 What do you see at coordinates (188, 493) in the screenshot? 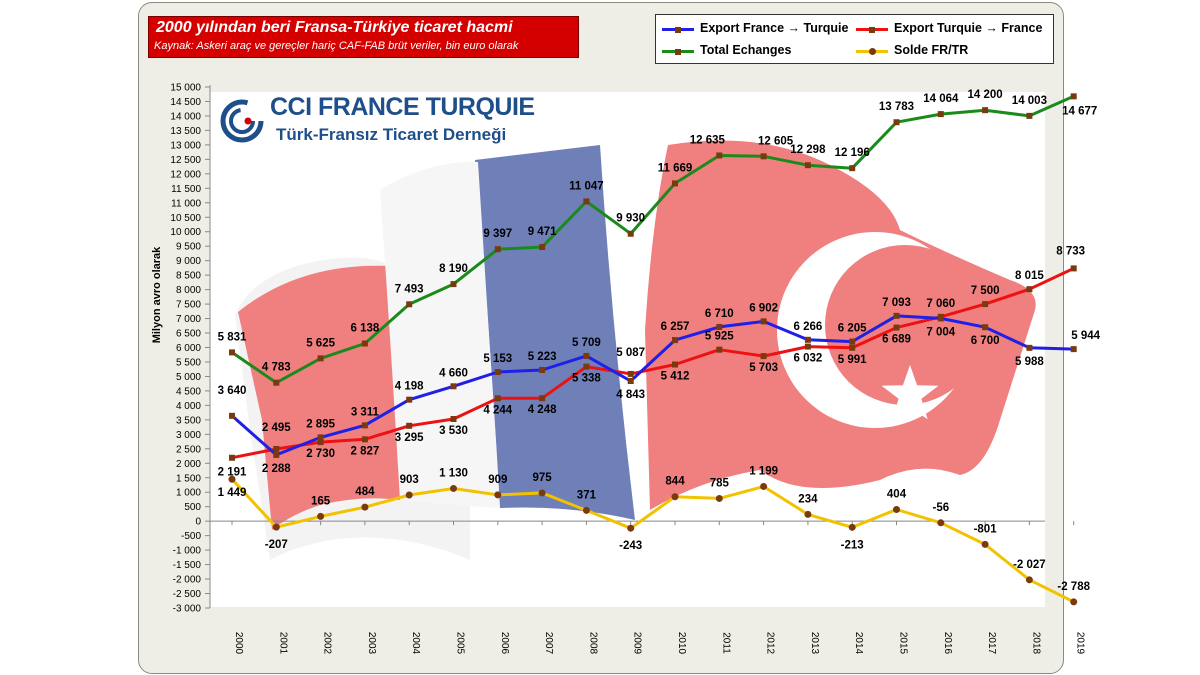
I see `y-tick-label: 1 000` at bounding box center [188, 493].